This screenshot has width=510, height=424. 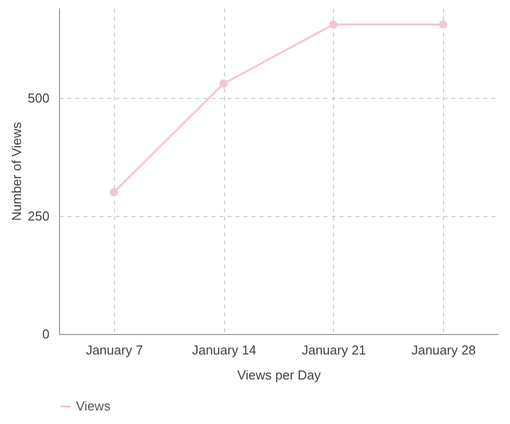 I want to click on x-tick-label: January 28, so click(x=443, y=350).